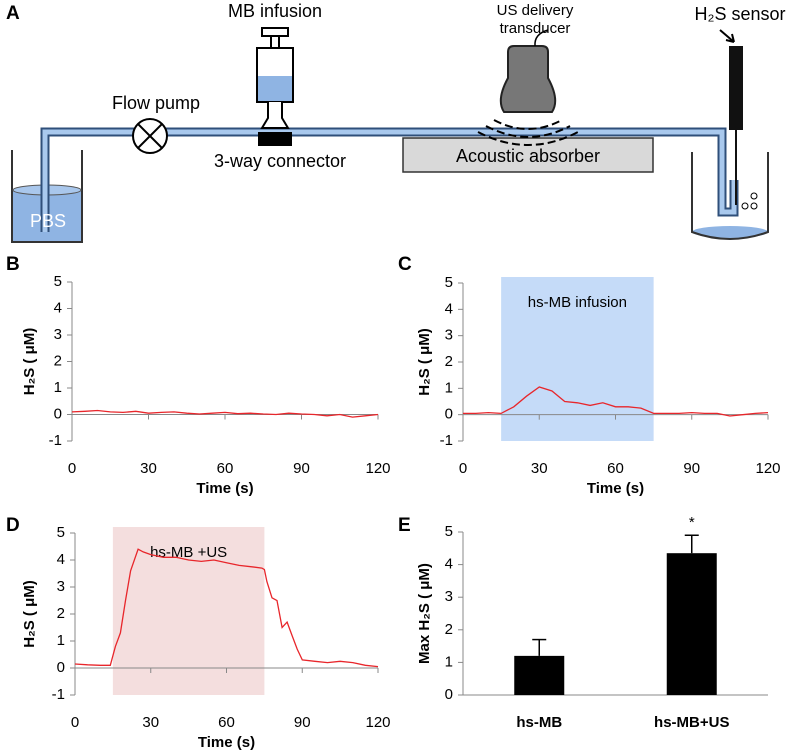 The height and width of the screenshot is (755, 787). I want to click on syringe-label: MB infusion, so click(275, 11).